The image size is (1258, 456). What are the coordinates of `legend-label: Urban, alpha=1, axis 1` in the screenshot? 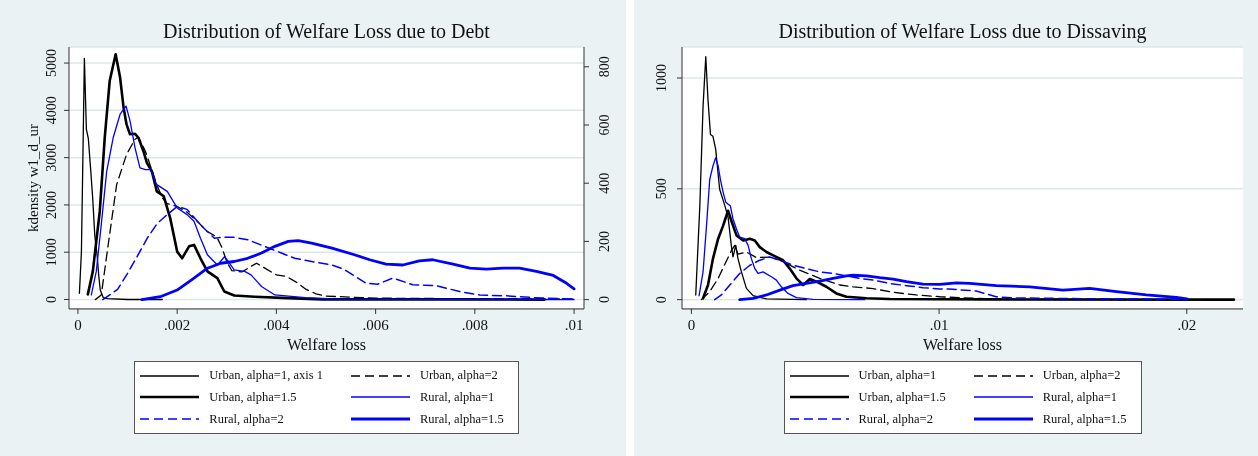 It's located at (266, 376).